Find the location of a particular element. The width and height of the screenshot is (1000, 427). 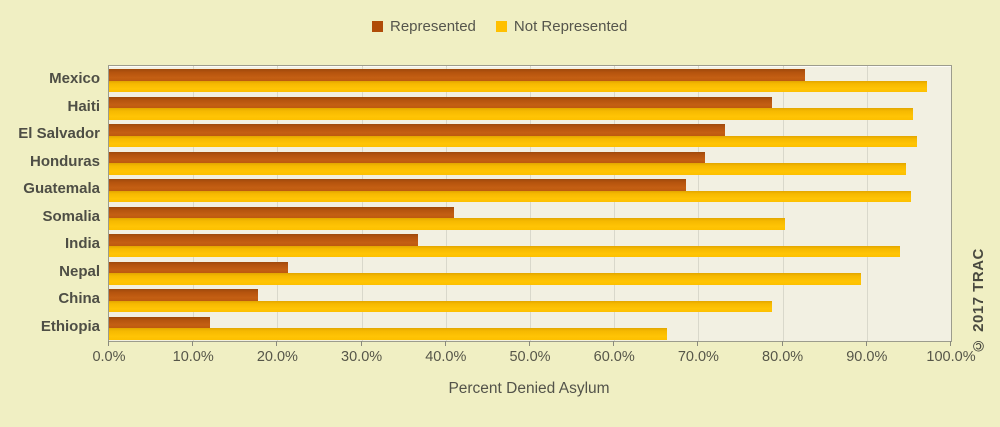

chart-legend: Represented Not Represented is located at coordinates (499, 26).